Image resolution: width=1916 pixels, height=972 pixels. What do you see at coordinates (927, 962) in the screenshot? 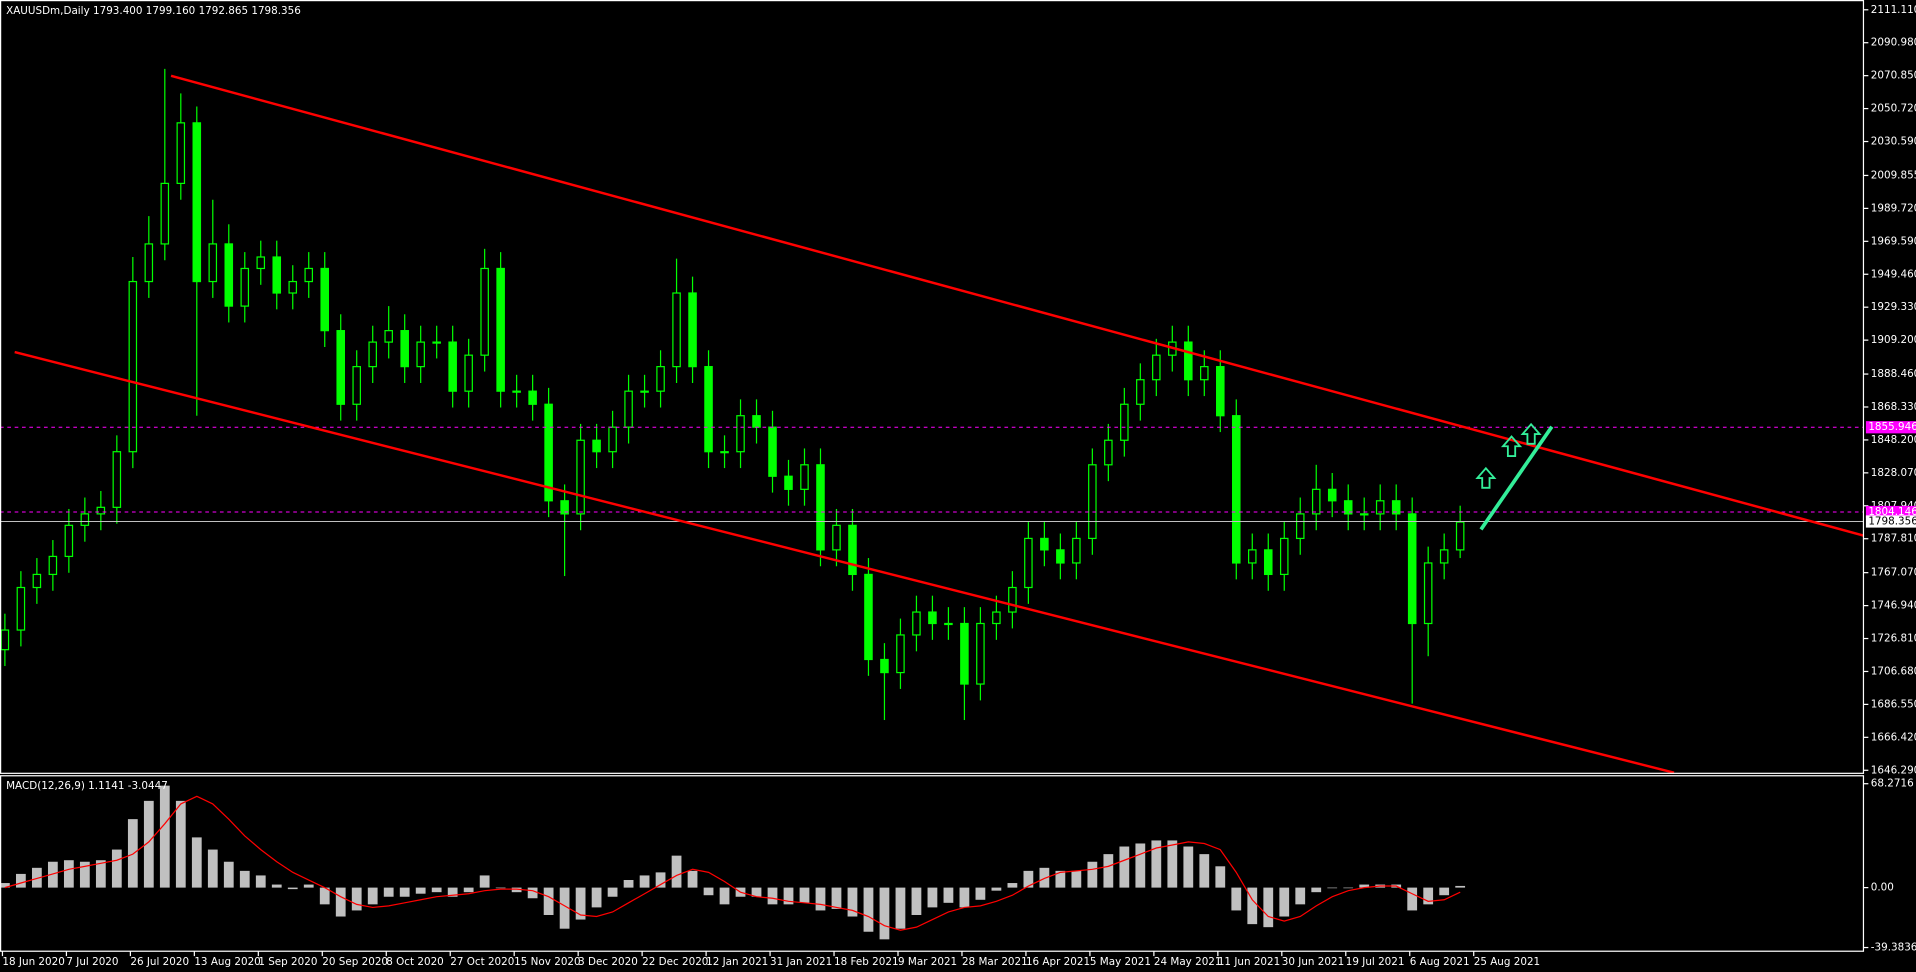
I see `x-tick-label: 9 Mar 2021` at bounding box center [927, 962].